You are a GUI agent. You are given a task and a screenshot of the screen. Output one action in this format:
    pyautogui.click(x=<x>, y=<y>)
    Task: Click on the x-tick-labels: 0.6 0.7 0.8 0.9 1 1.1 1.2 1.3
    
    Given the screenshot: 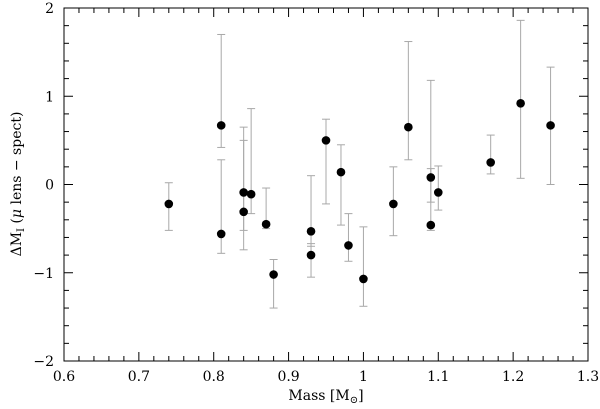 What is the action you would take?
    pyautogui.click(x=326, y=377)
    